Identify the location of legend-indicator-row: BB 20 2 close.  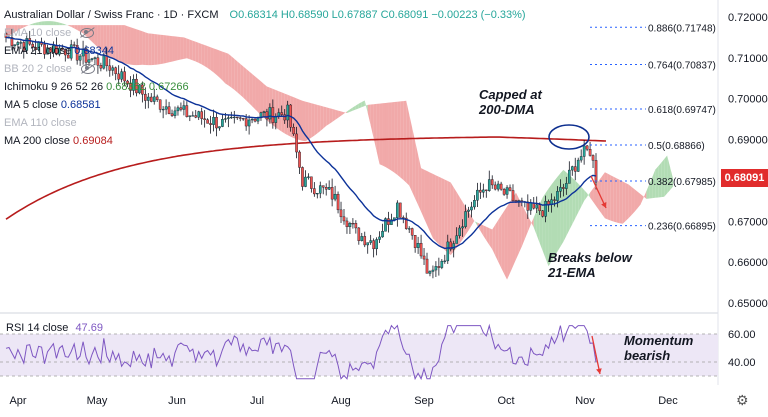
(266, 69).